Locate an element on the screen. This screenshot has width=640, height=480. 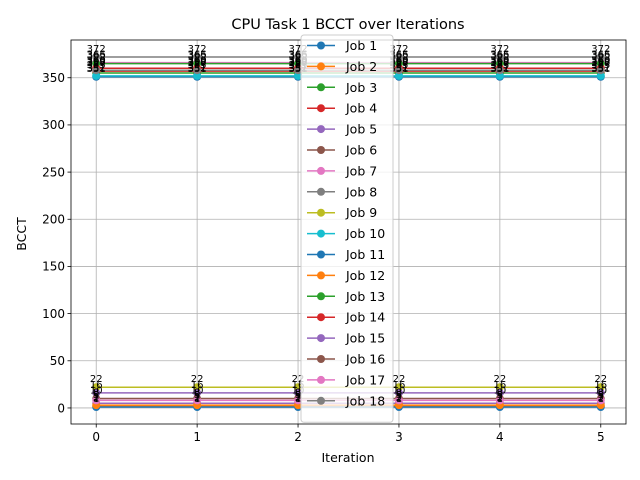
y-tick-label: 250 is located at coordinates (53, 172).